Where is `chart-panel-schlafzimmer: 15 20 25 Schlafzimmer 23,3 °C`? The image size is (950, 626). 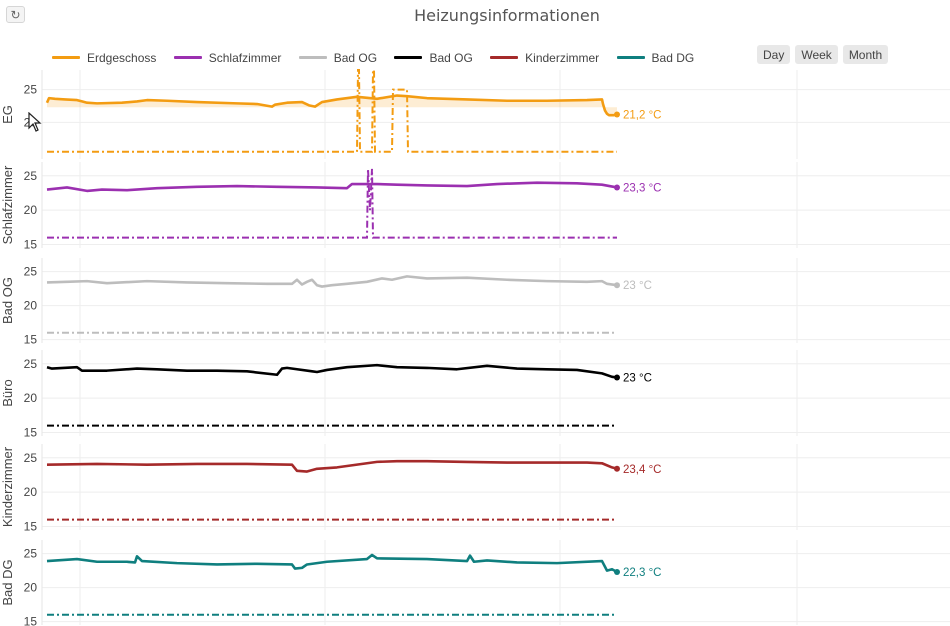
chart-panel-schlafzimmer: 15 20 25 Schlafzimmer 23,3 °C is located at coordinates (475, 207).